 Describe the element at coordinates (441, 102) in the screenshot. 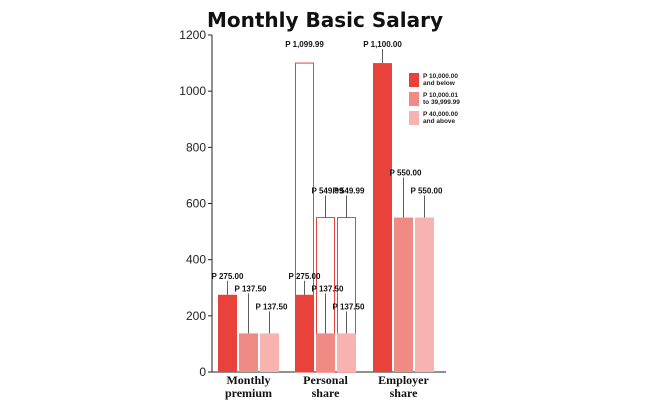

I see `legend-label: to 39,999.99` at that location.